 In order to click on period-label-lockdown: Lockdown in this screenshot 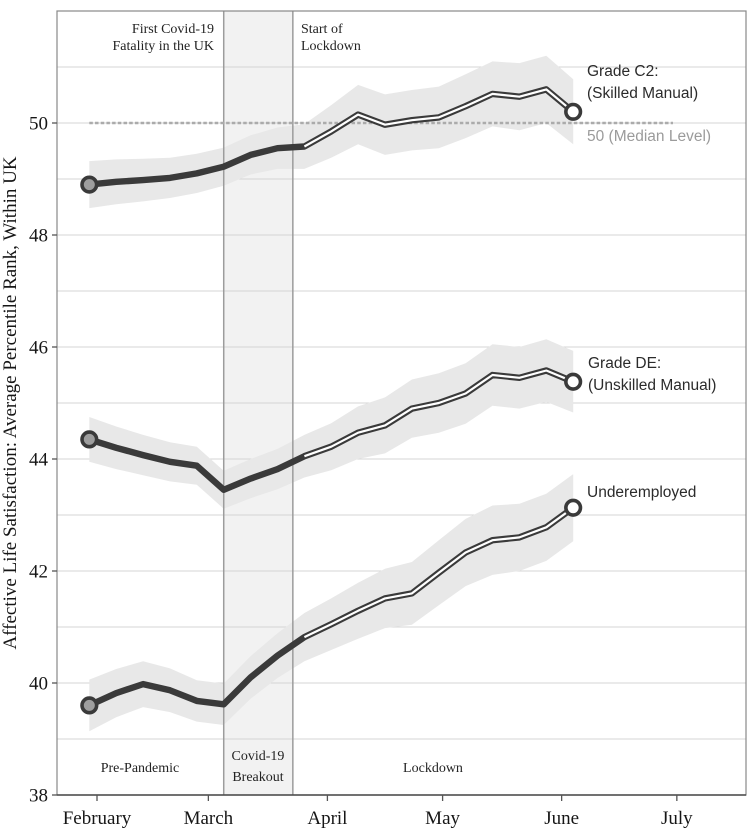, I will do `click(433, 768)`.